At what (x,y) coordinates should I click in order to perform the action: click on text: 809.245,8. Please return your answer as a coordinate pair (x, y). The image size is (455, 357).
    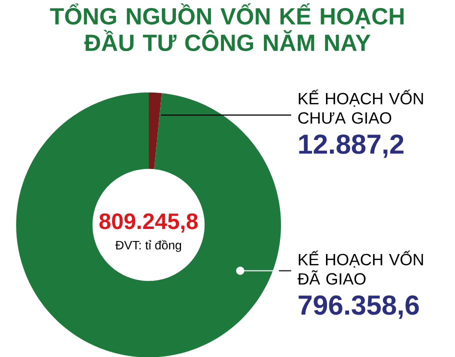
    Looking at the image, I should click on (148, 222).